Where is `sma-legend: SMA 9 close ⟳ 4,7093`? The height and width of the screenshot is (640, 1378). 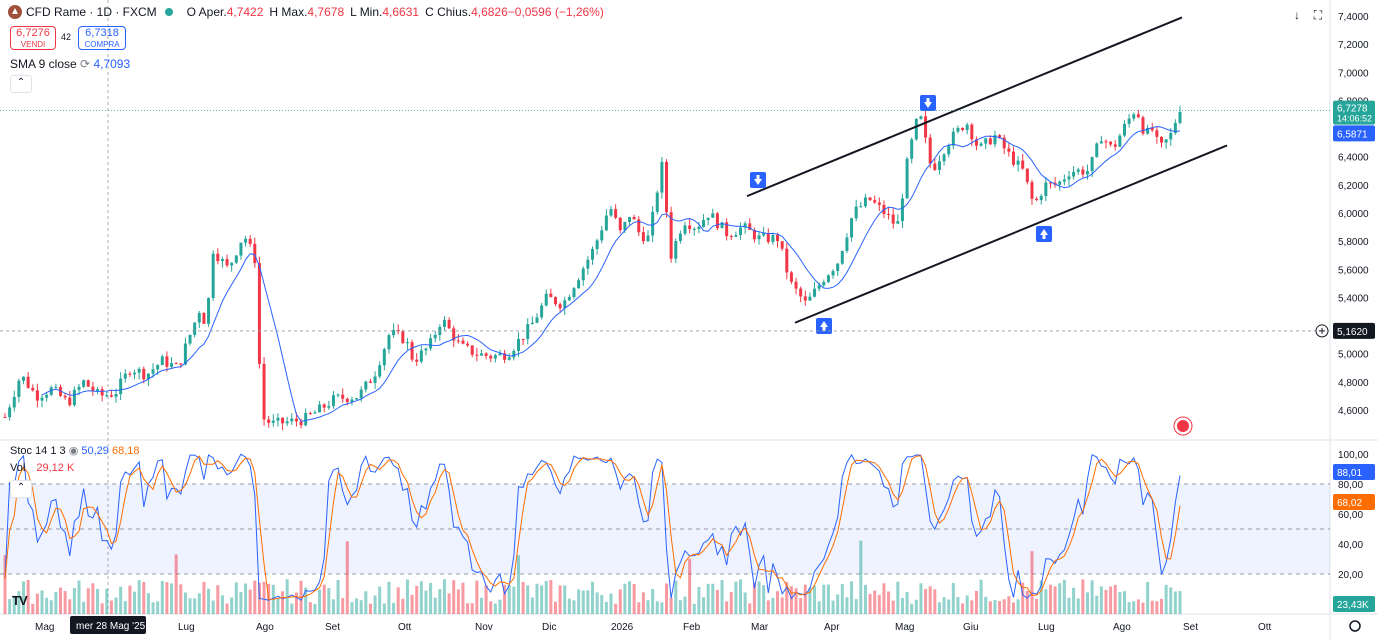 sma-legend: SMA 9 close ⟳ 4,7093 is located at coordinates (70, 64).